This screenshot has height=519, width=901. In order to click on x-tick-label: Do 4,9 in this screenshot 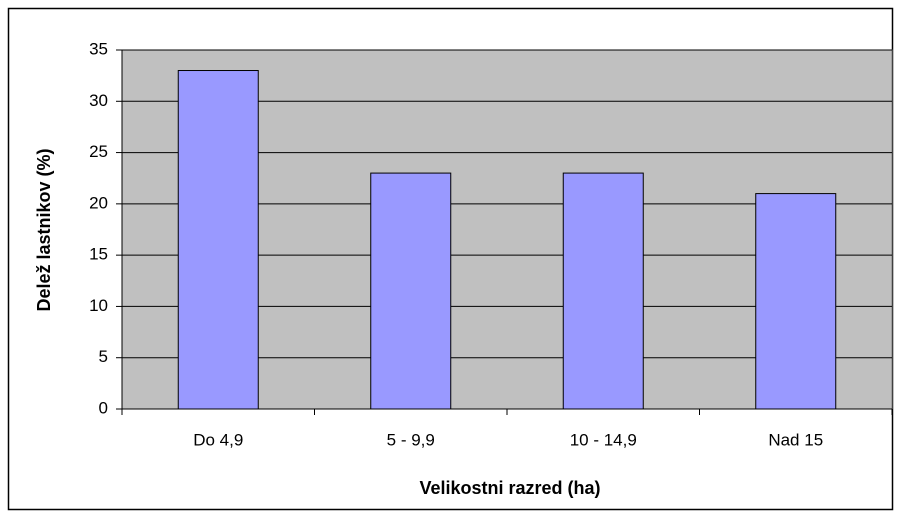, I will do `click(218, 439)`.